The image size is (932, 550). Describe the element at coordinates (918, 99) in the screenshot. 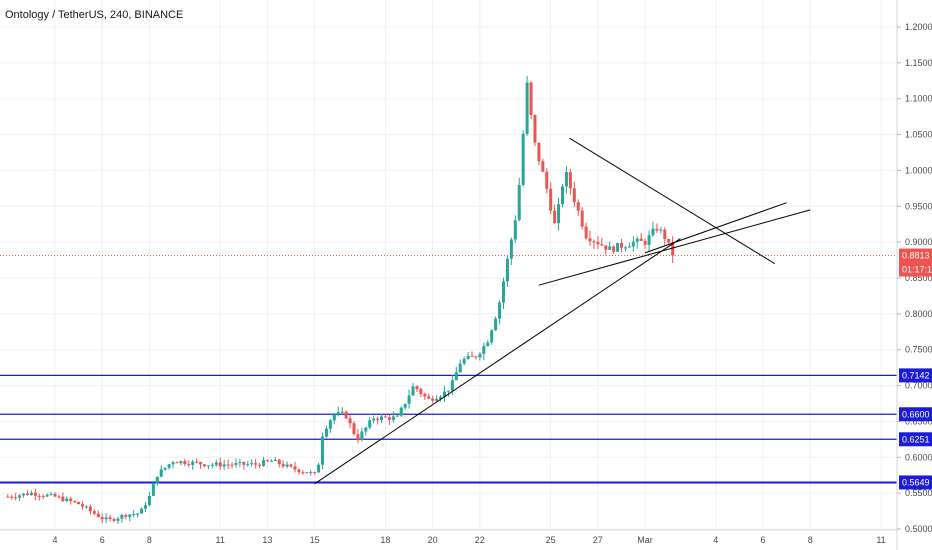

I see `price-tick-label: 1.1000` at that location.